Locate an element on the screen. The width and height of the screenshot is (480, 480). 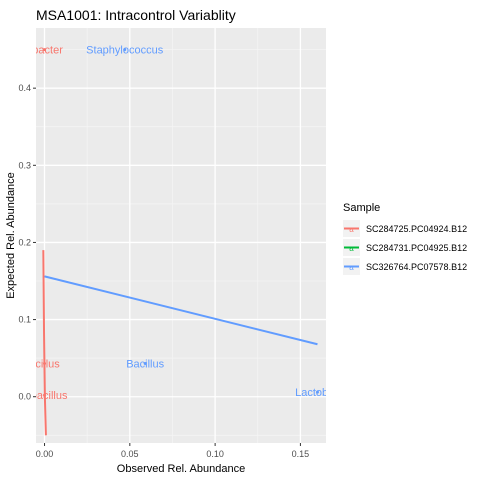
y-tick-label: 0.3 is located at coordinates (24, 165).